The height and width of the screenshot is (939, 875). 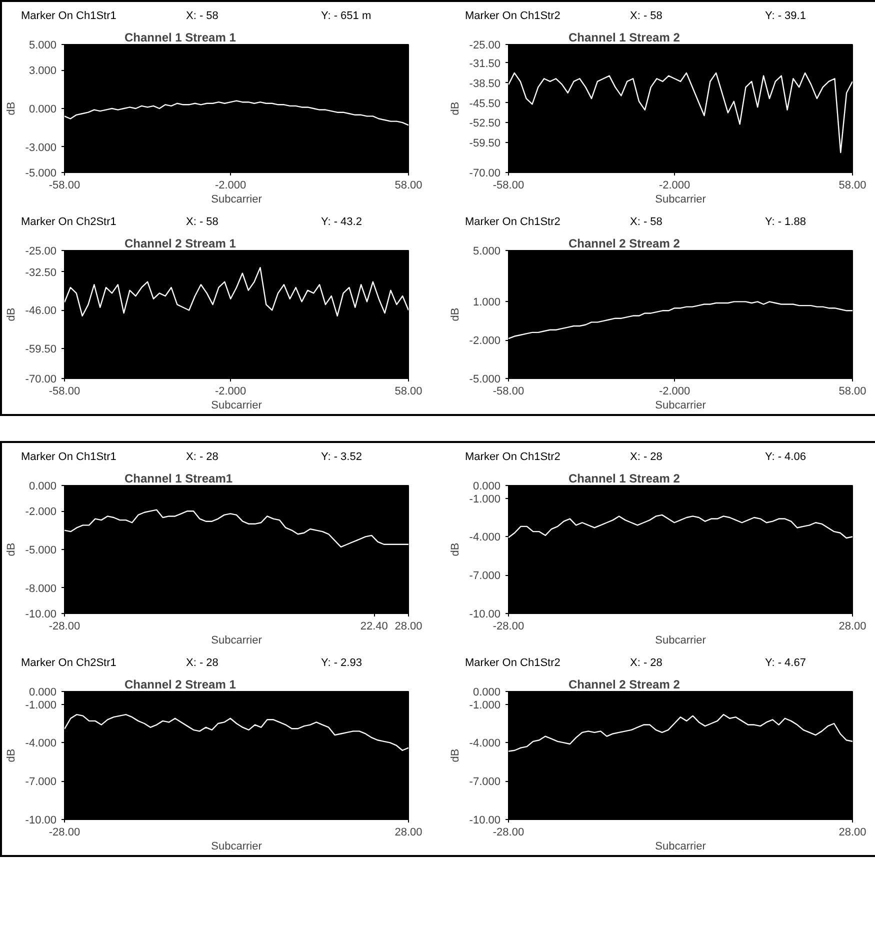 I want to click on x-tick-label: 22.40, so click(x=374, y=626).